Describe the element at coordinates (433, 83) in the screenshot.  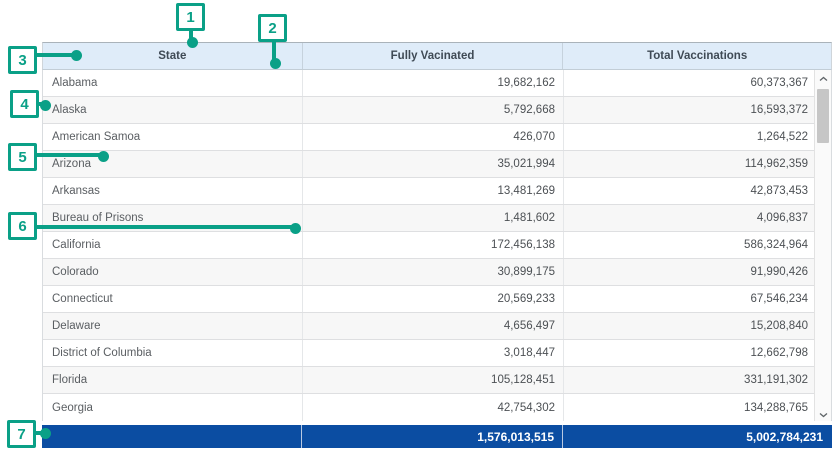
I see `cell-fully-vaccinated: 19,682,162` at that location.